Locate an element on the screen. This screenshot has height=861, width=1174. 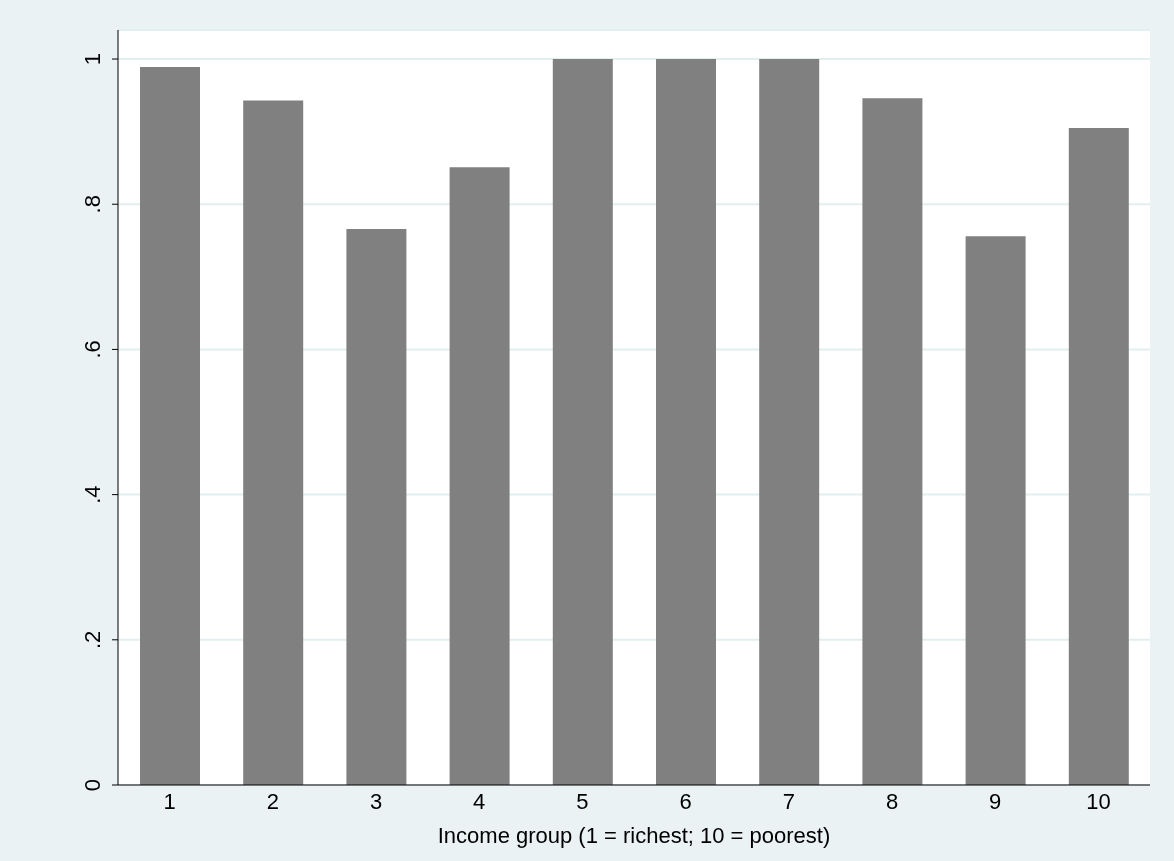
x-axis-title: Income group (1 = richest; 10 = poorest) is located at coordinates (634, 835).